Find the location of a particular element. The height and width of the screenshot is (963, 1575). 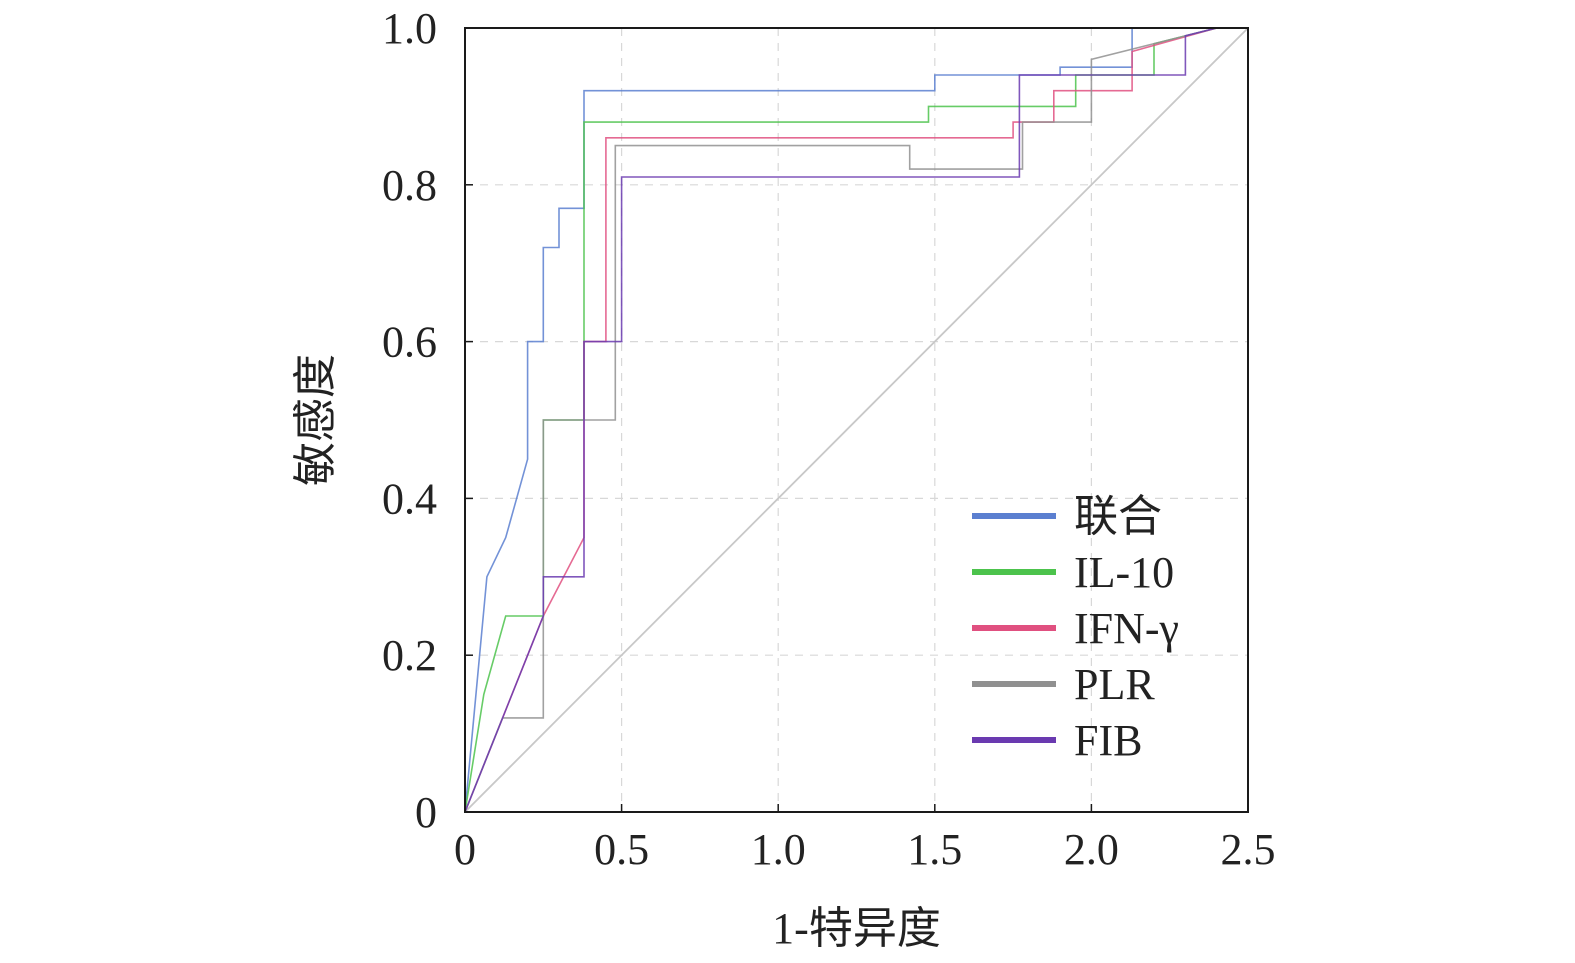

legend-label-2: IFN-γ is located at coordinates (1126, 628).